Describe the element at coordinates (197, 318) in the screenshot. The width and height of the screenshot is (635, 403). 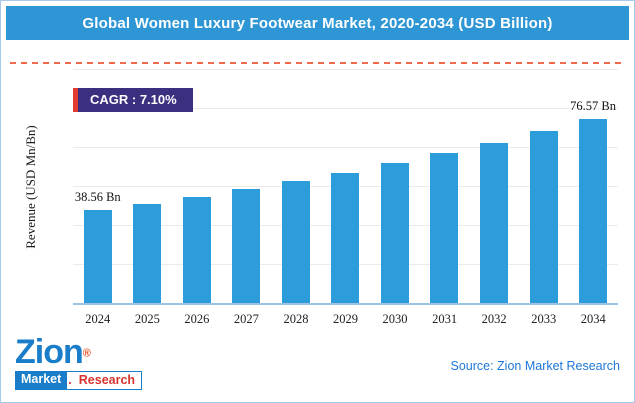
I see `x-axis-label: 2026` at that location.